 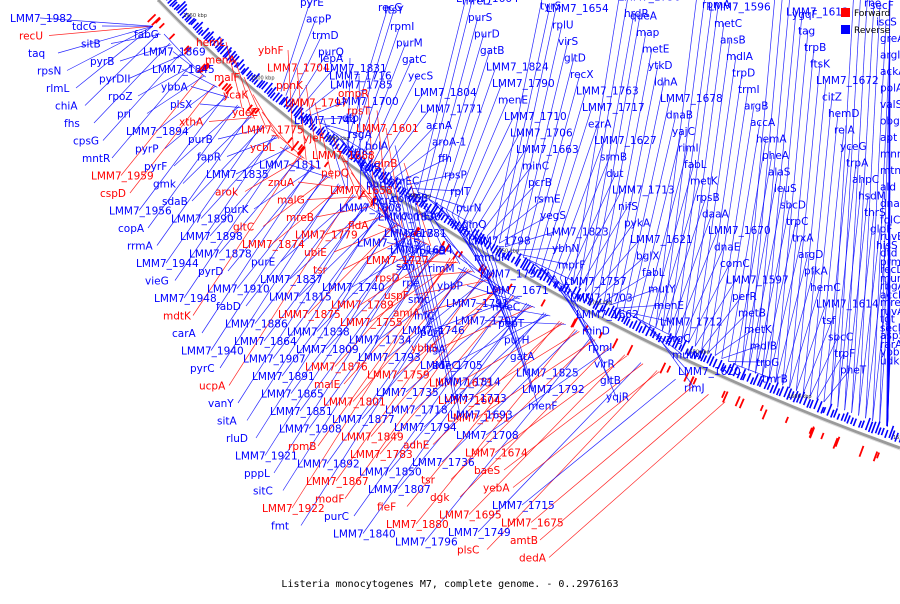 What do you see at coordinates (888, 138) in the screenshot?
I see `feature-label: apt` at bounding box center [888, 138].